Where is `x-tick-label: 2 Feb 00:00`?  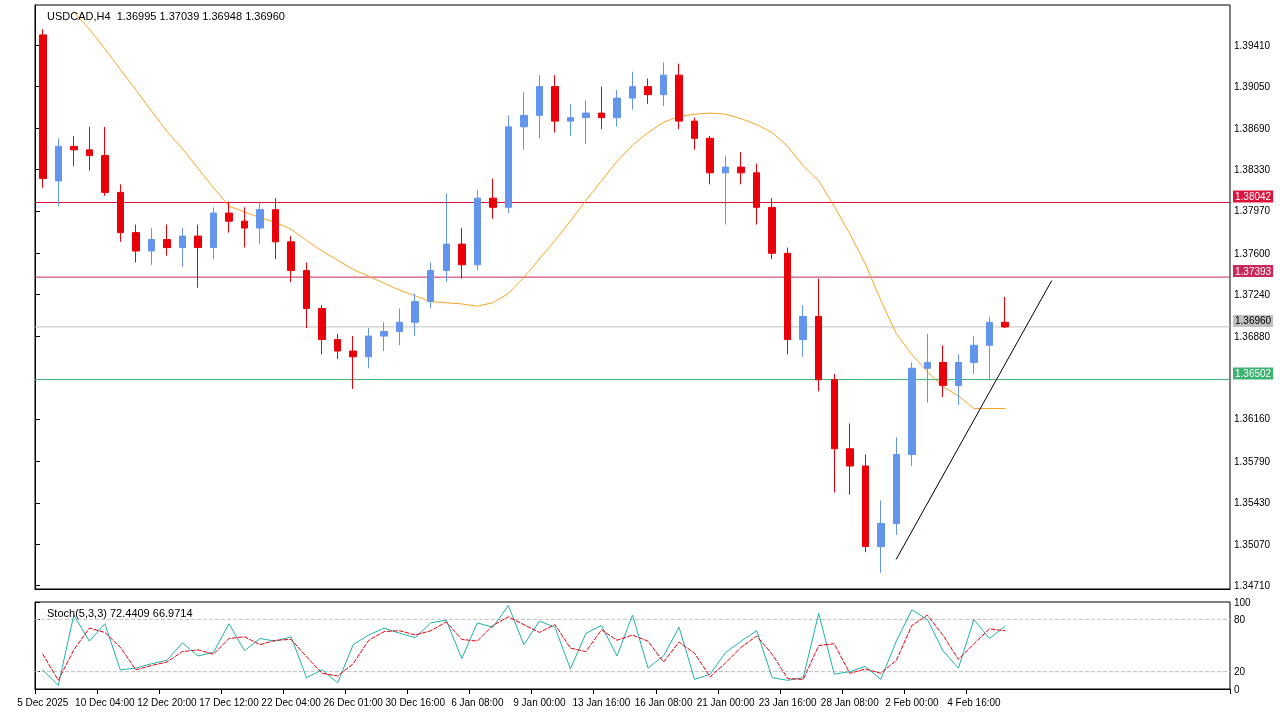 x-tick-label: 2 Feb 00:00 is located at coordinates (912, 702).